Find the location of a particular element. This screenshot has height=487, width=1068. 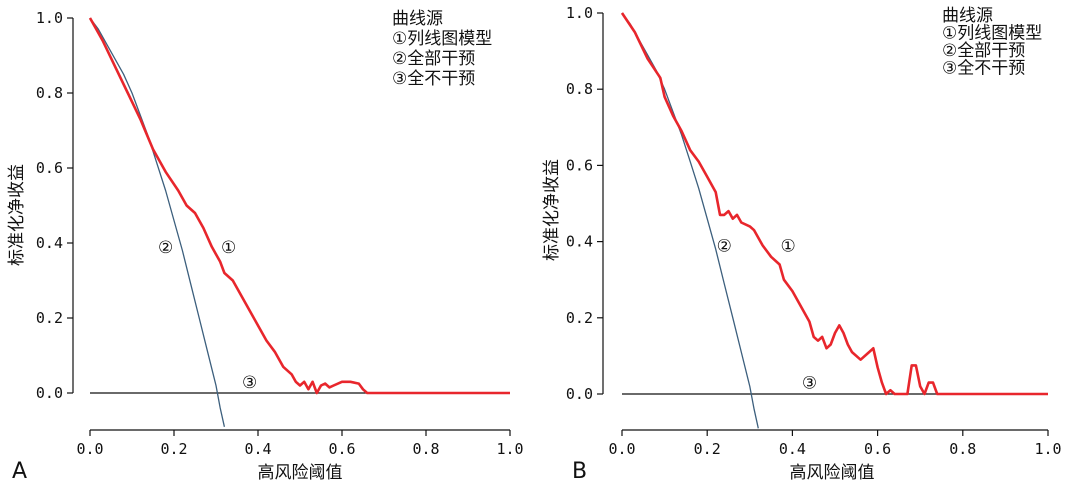

panel-b-y-tick-label: 0.0 is located at coordinates (579, 394).